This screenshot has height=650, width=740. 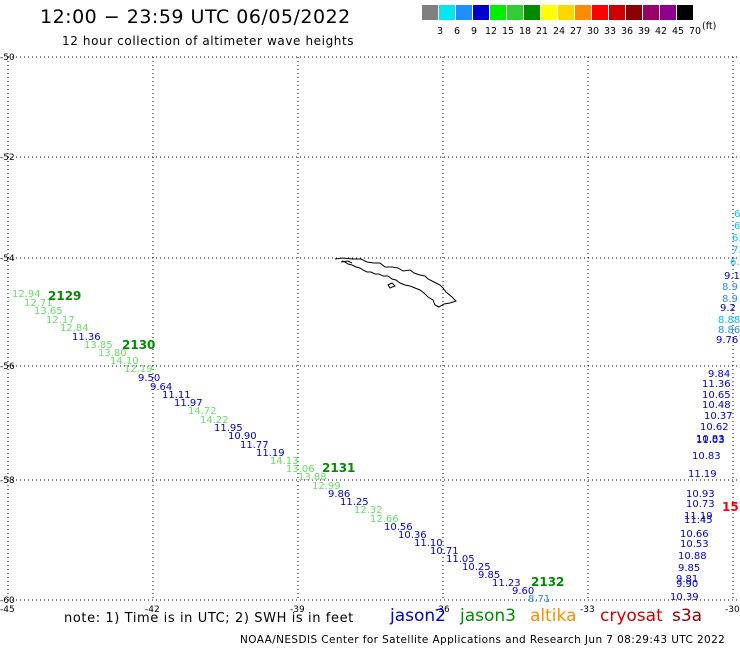 What do you see at coordinates (284, 461) in the screenshot?
I see `swh-reading: 14.13` at bounding box center [284, 461].